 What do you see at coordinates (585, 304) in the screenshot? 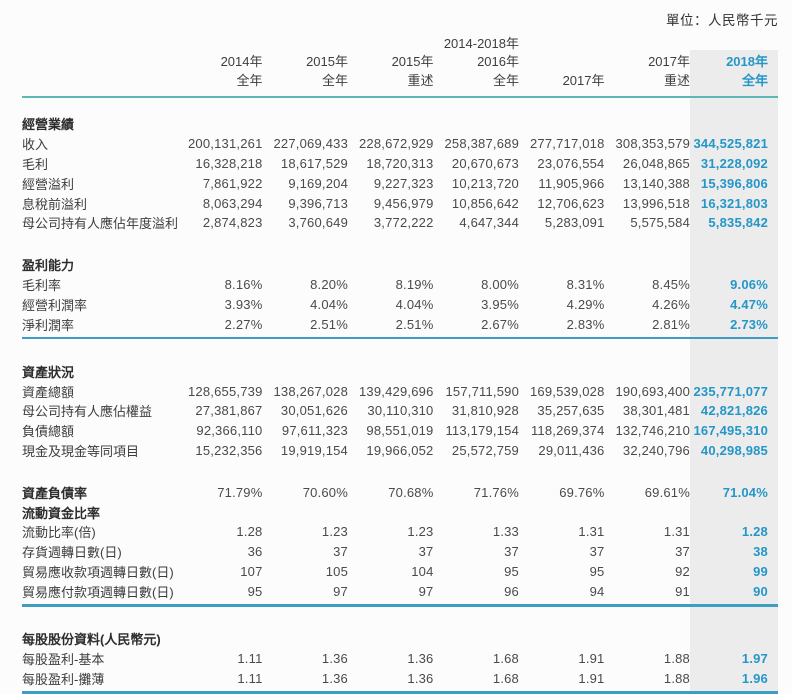
I see `cell-value: 4.29%` at bounding box center [585, 304].